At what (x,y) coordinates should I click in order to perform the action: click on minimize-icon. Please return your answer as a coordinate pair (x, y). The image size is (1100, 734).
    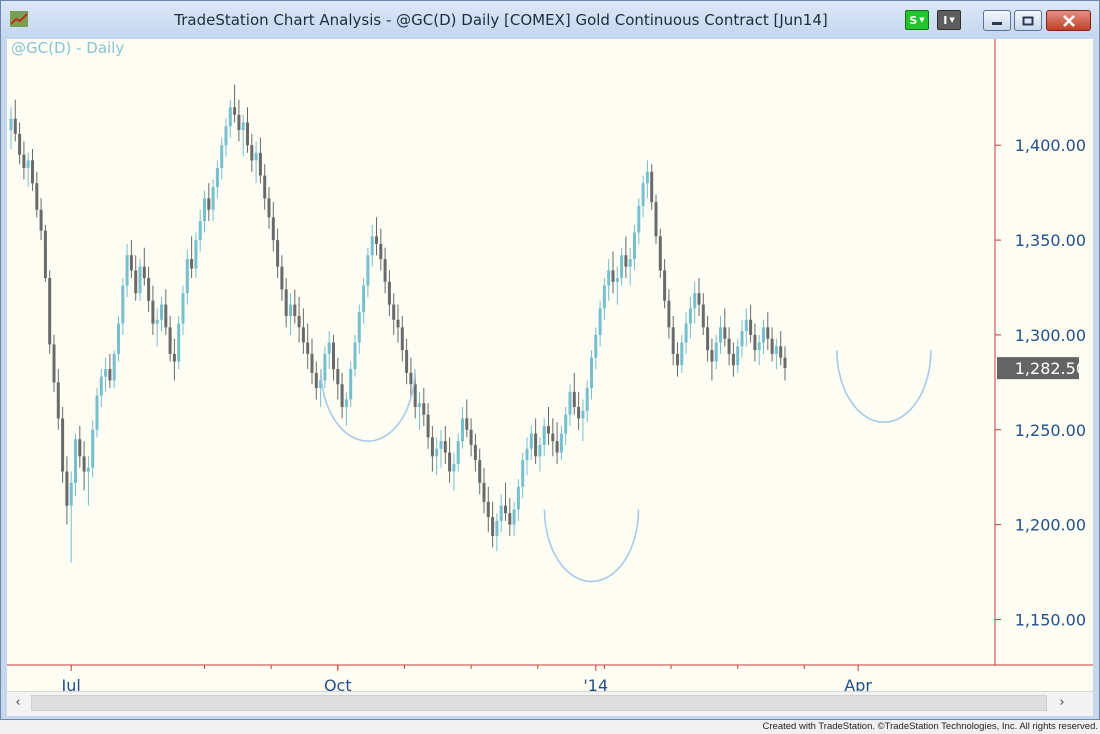
    Looking at the image, I should click on (997, 23).